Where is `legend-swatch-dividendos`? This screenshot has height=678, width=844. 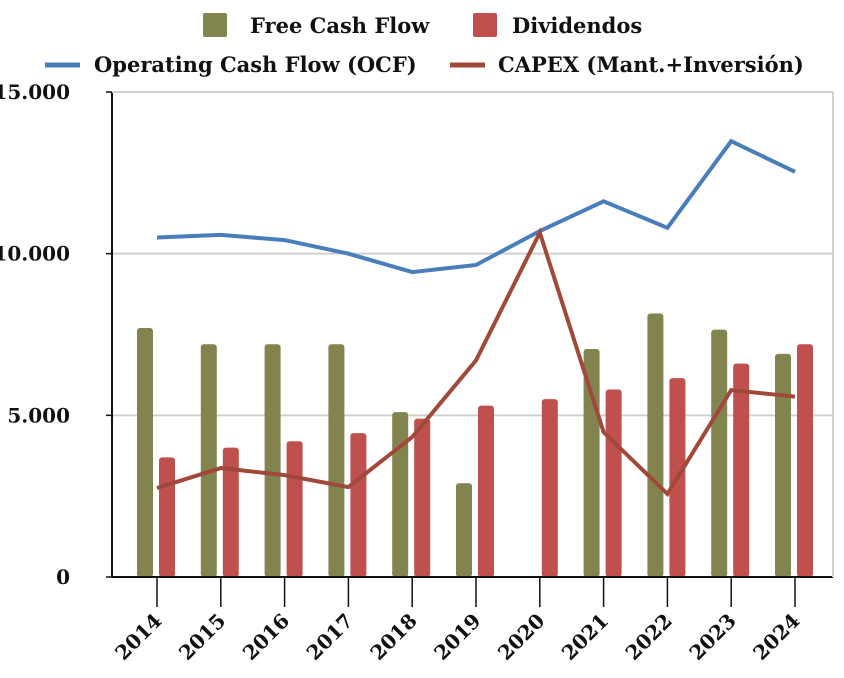
legend-swatch-dividendos is located at coordinates (485, 25).